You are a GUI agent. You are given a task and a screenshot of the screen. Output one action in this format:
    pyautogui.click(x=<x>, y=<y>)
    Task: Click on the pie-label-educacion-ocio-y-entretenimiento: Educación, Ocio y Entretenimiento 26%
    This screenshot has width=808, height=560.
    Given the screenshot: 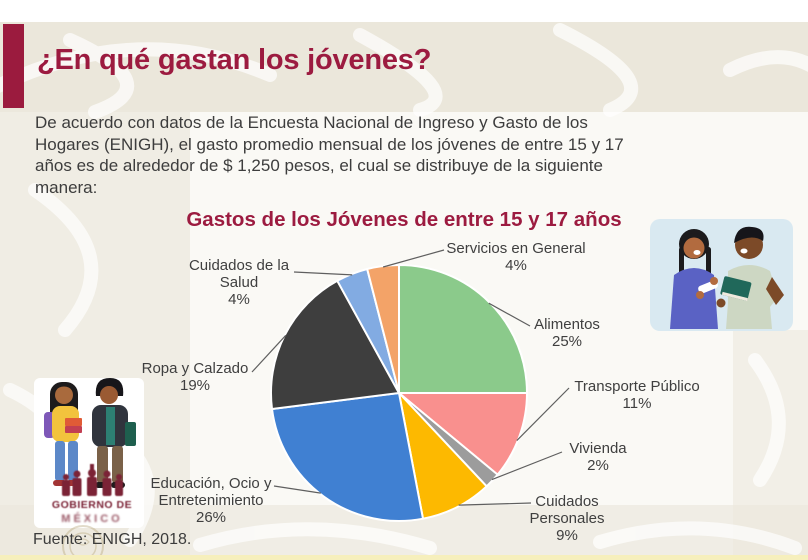 What is the action you would take?
    pyautogui.click(x=211, y=500)
    